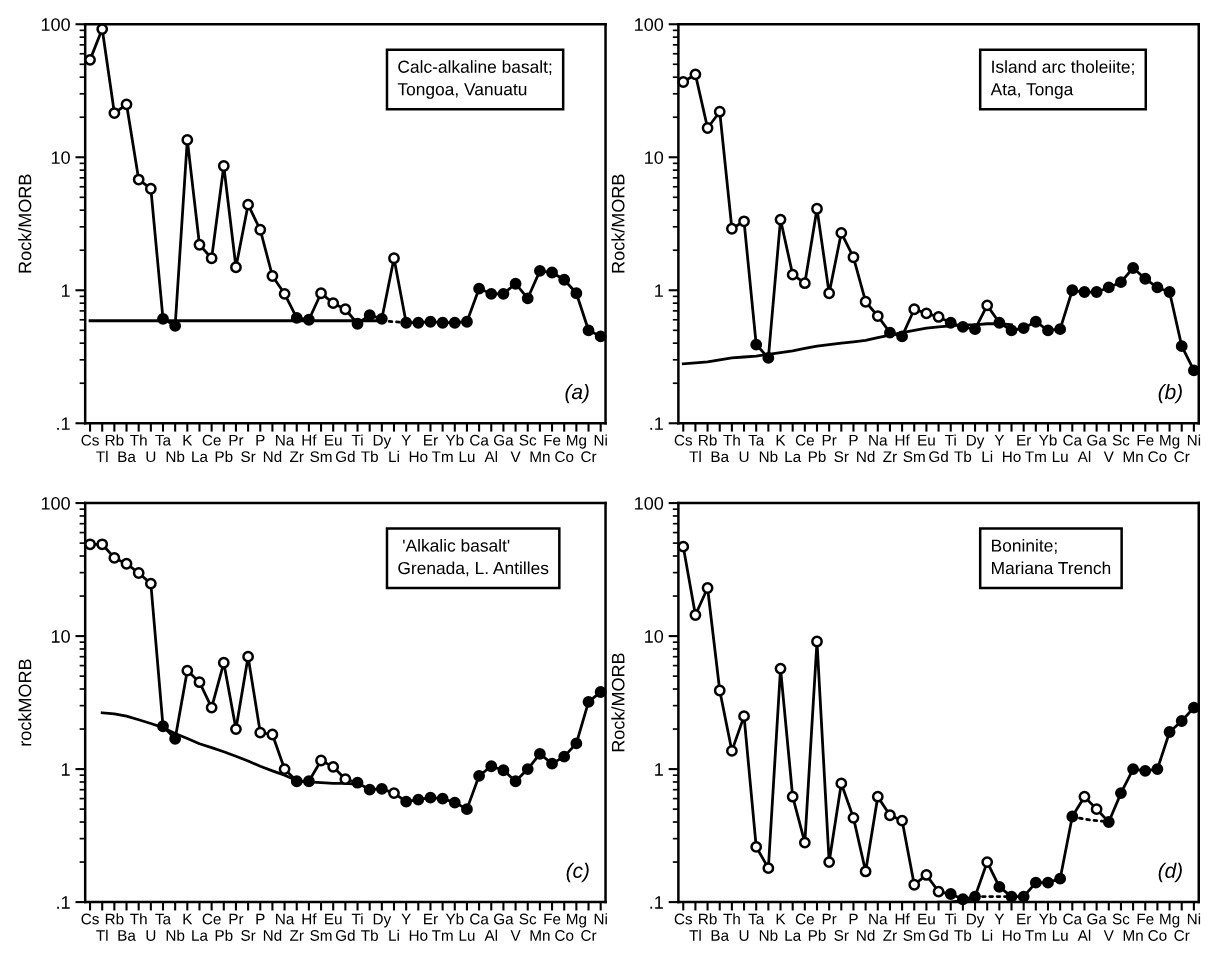  I want to click on annotation: (c), so click(577, 872).